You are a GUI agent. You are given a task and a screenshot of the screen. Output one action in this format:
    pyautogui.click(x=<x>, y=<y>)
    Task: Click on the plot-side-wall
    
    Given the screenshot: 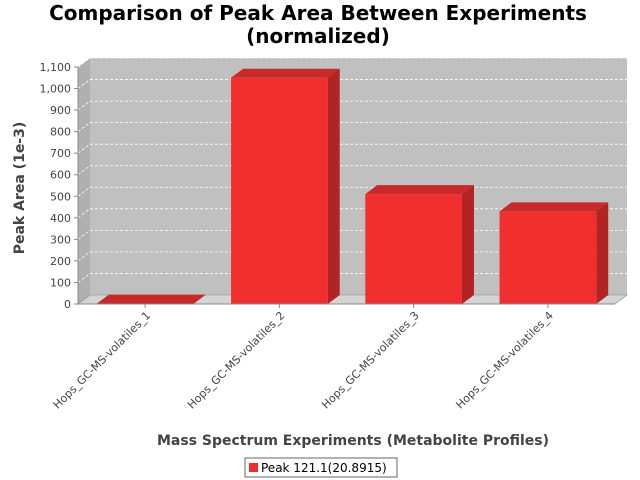 What is the action you would take?
    pyautogui.click(x=84, y=181)
    